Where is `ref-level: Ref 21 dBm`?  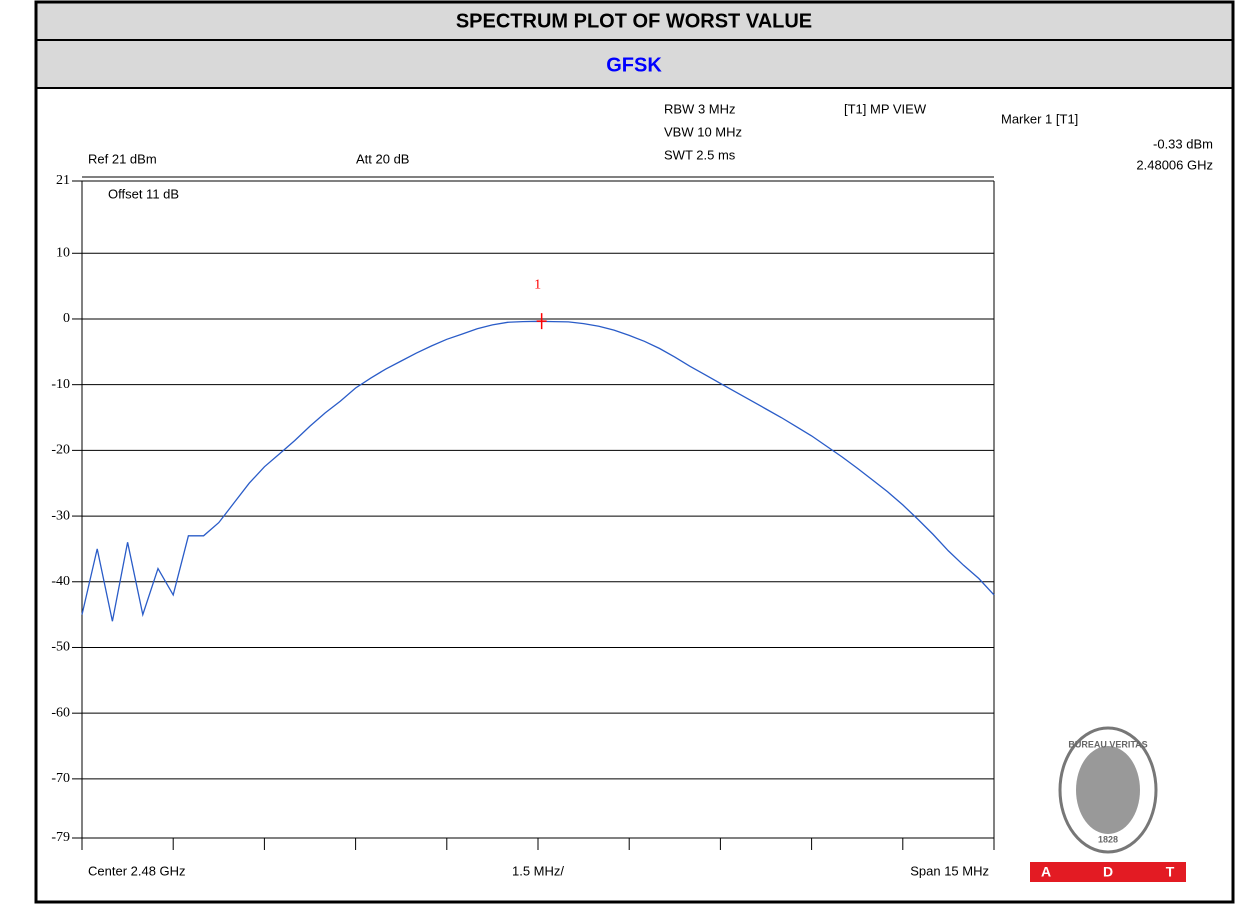 ref-level: Ref 21 dBm is located at coordinates (122, 158).